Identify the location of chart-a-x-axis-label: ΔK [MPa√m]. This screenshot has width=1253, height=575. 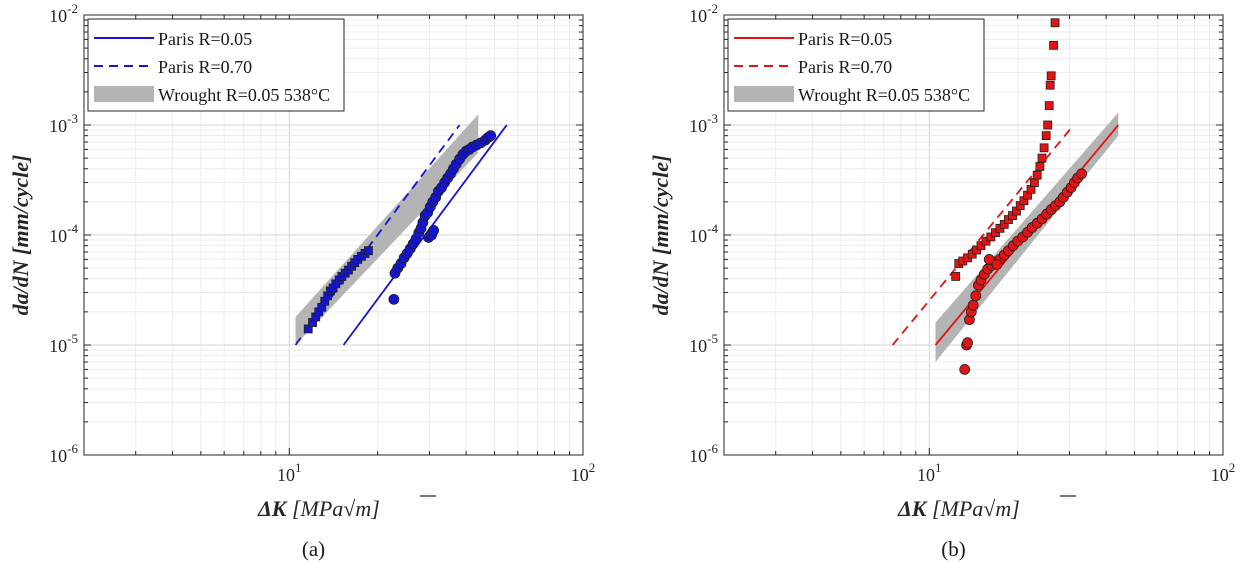
(346, 508).